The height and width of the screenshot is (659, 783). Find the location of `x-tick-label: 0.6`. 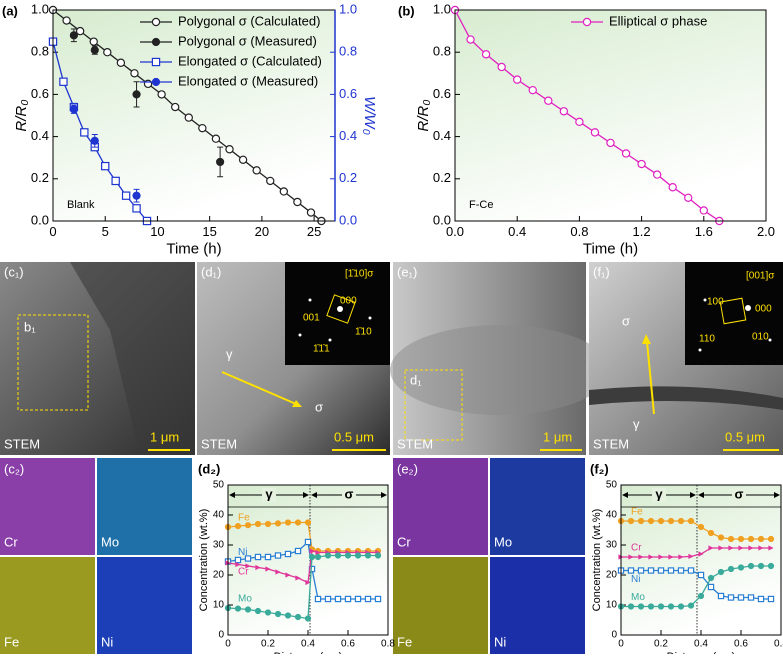

x-tick-label: 0.6 is located at coordinates (741, 644).